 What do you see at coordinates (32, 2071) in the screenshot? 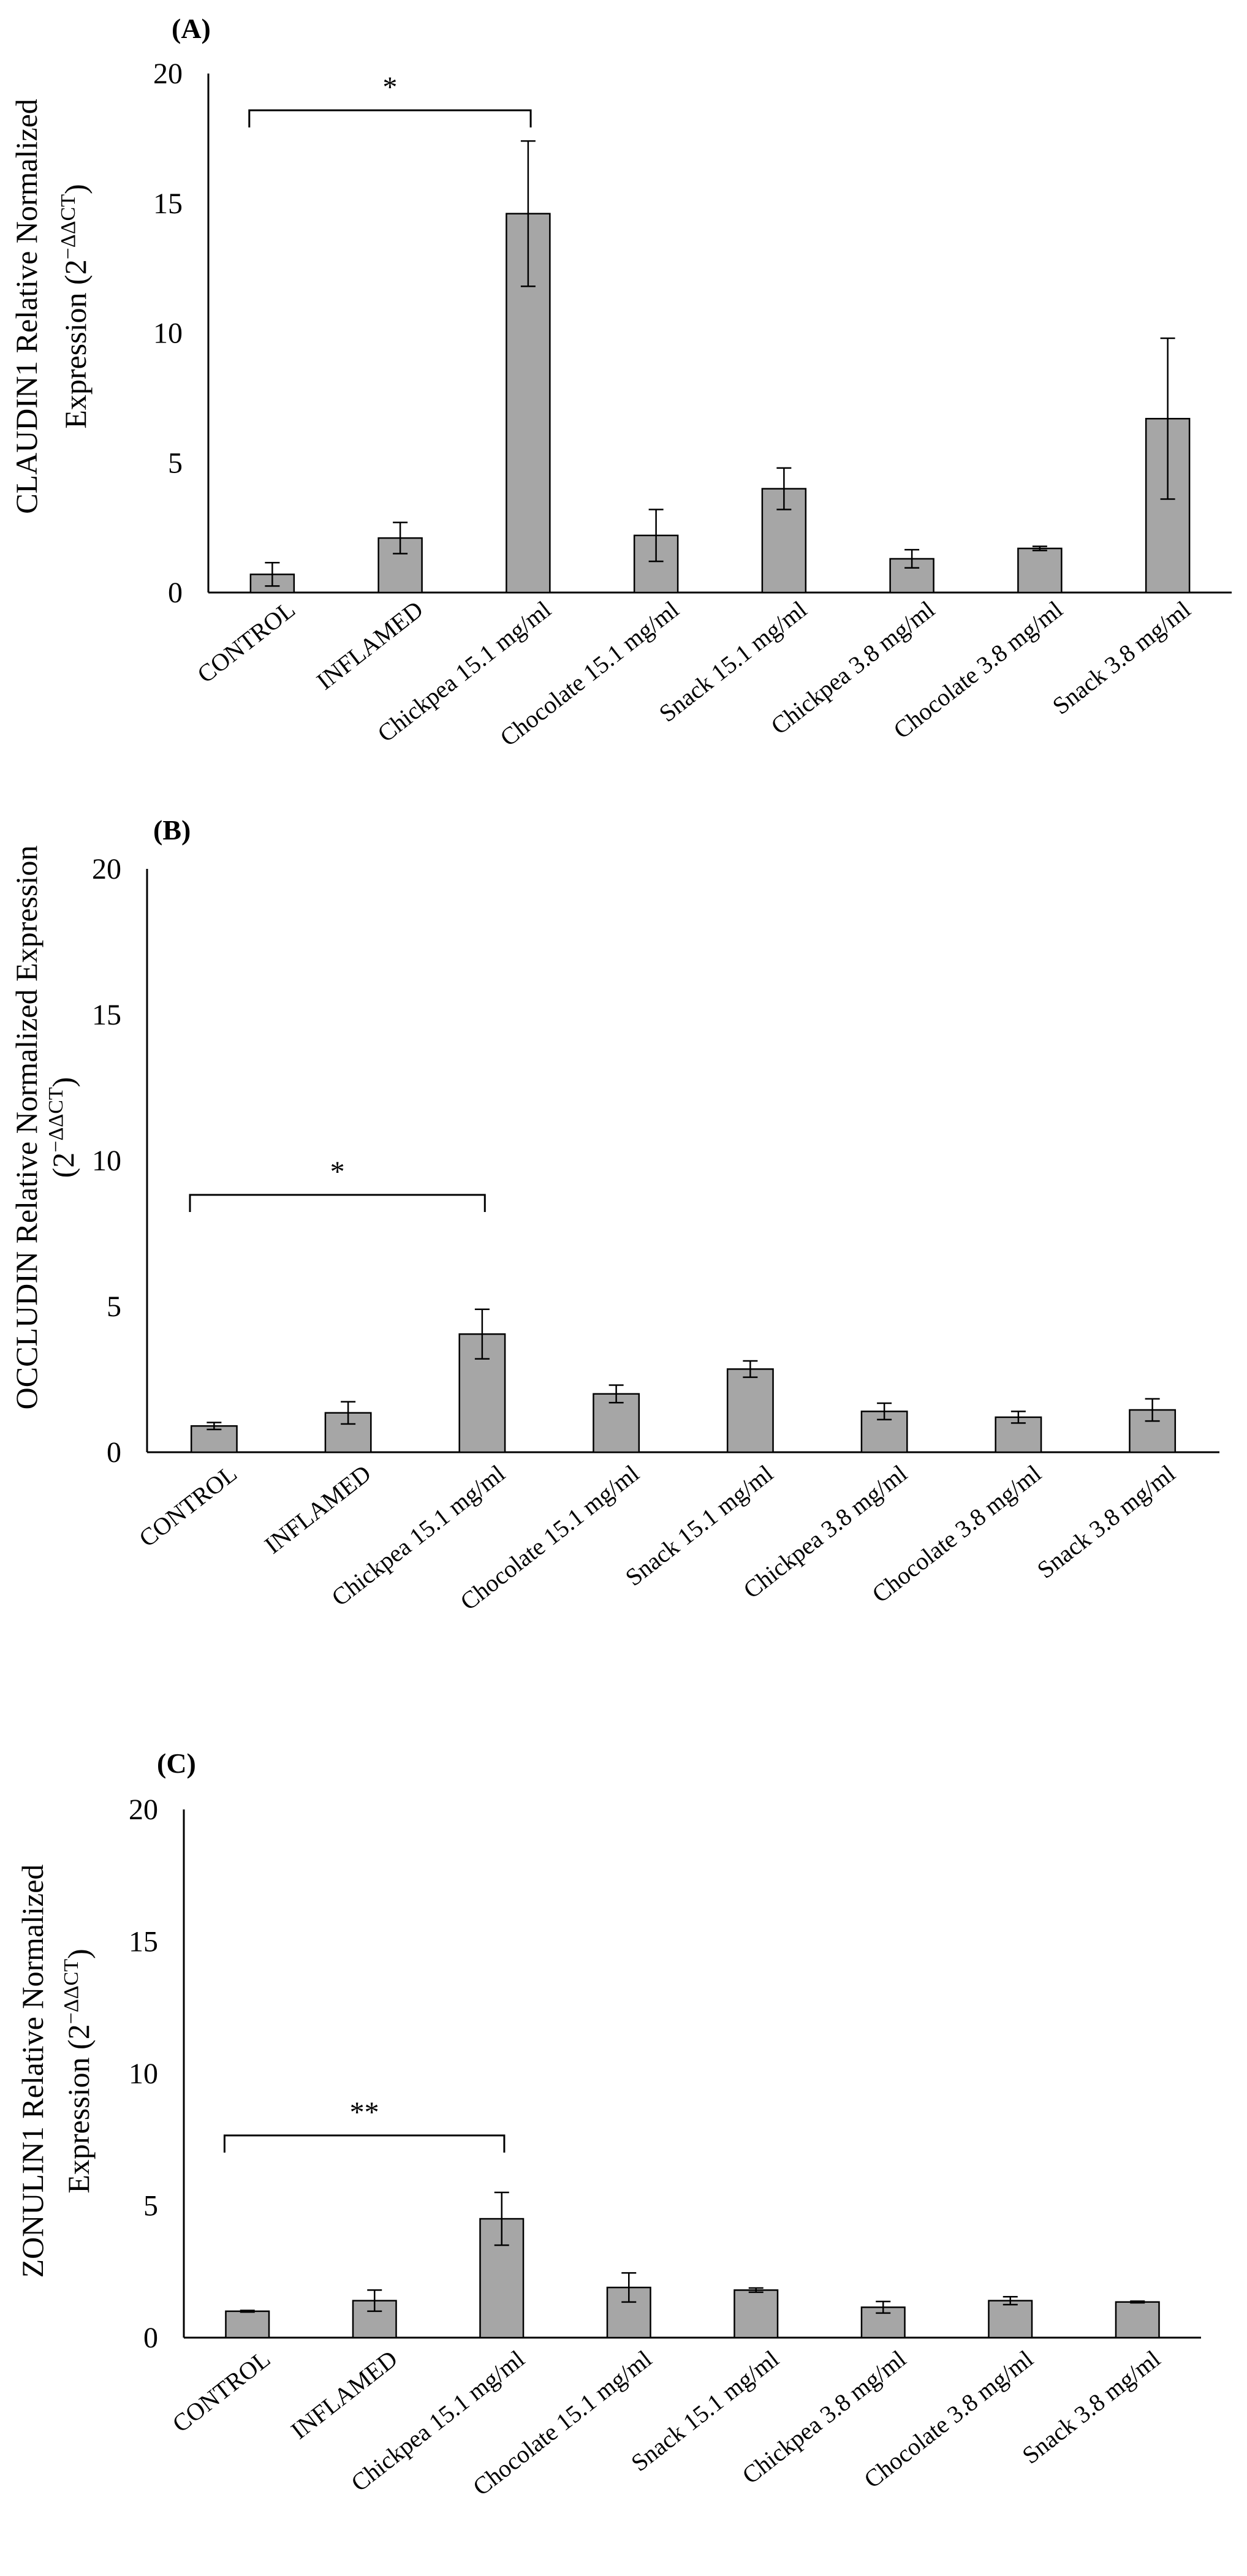
I see `y-axis-label-line1: ZONULIN1 Relative Normalized` at bounding box center [32, 2071].